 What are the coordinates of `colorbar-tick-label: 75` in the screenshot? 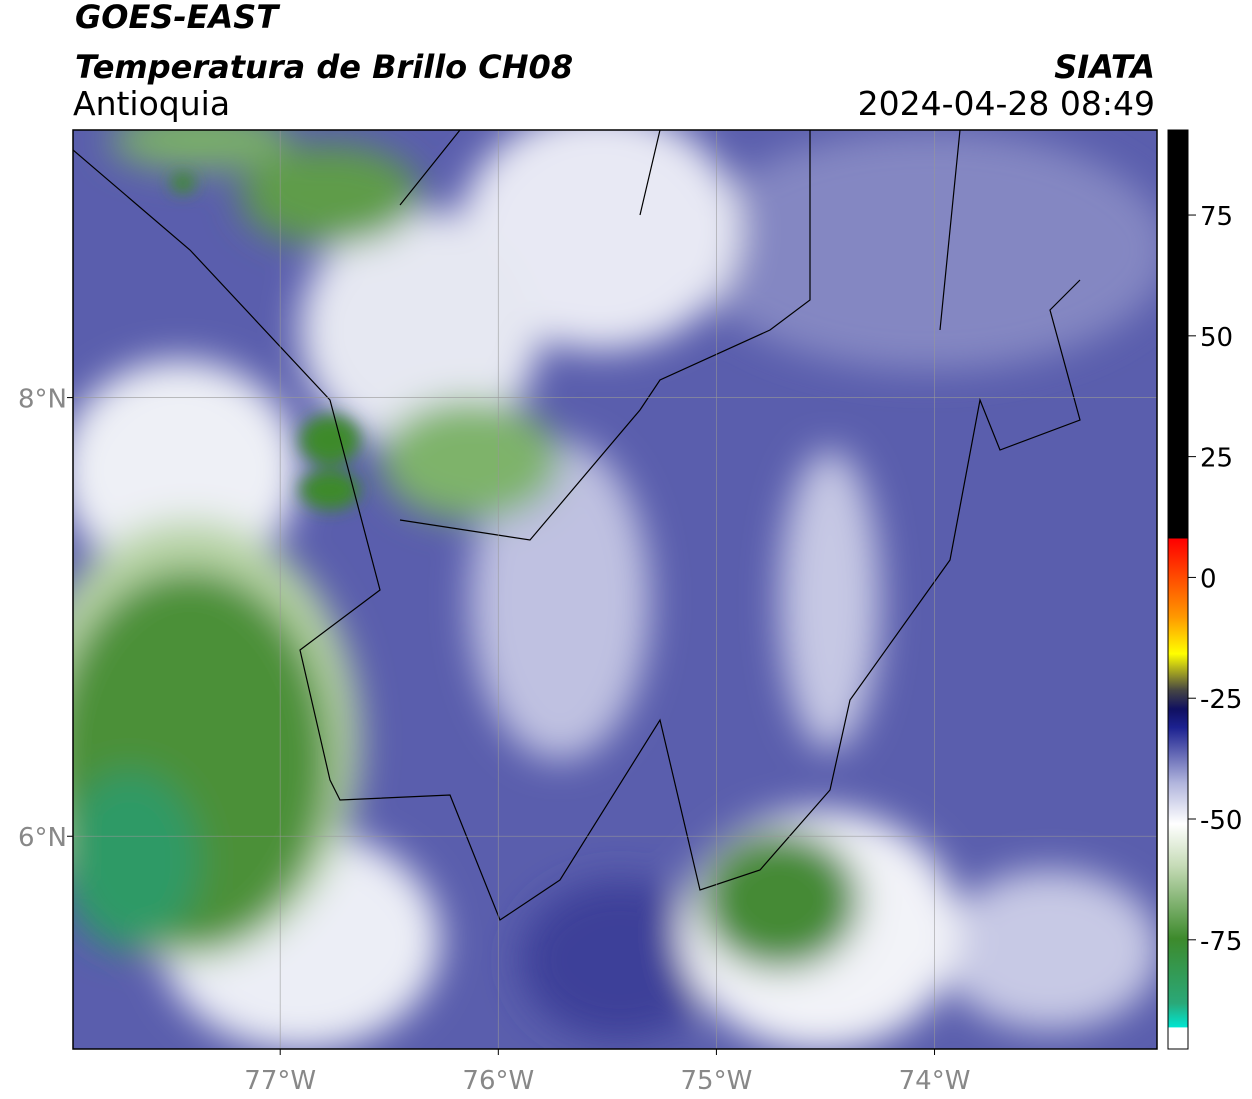 It's located at (1216, 217).